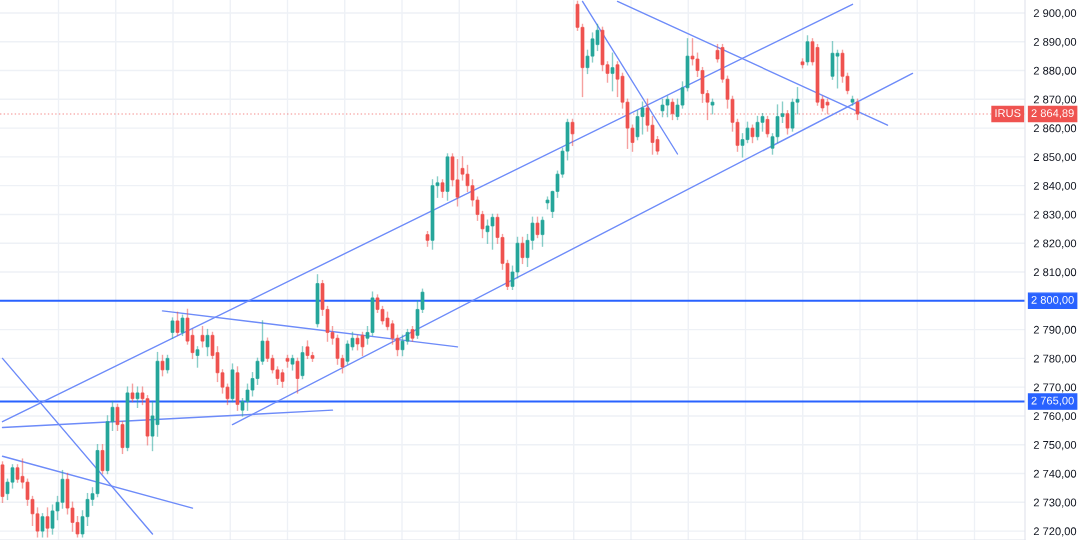 This screenshot has height=540, width=1080. Describe the element at coordinates (1055, 359) in the screenshot. I see `y-tick-label: 2 780,00` at that location.